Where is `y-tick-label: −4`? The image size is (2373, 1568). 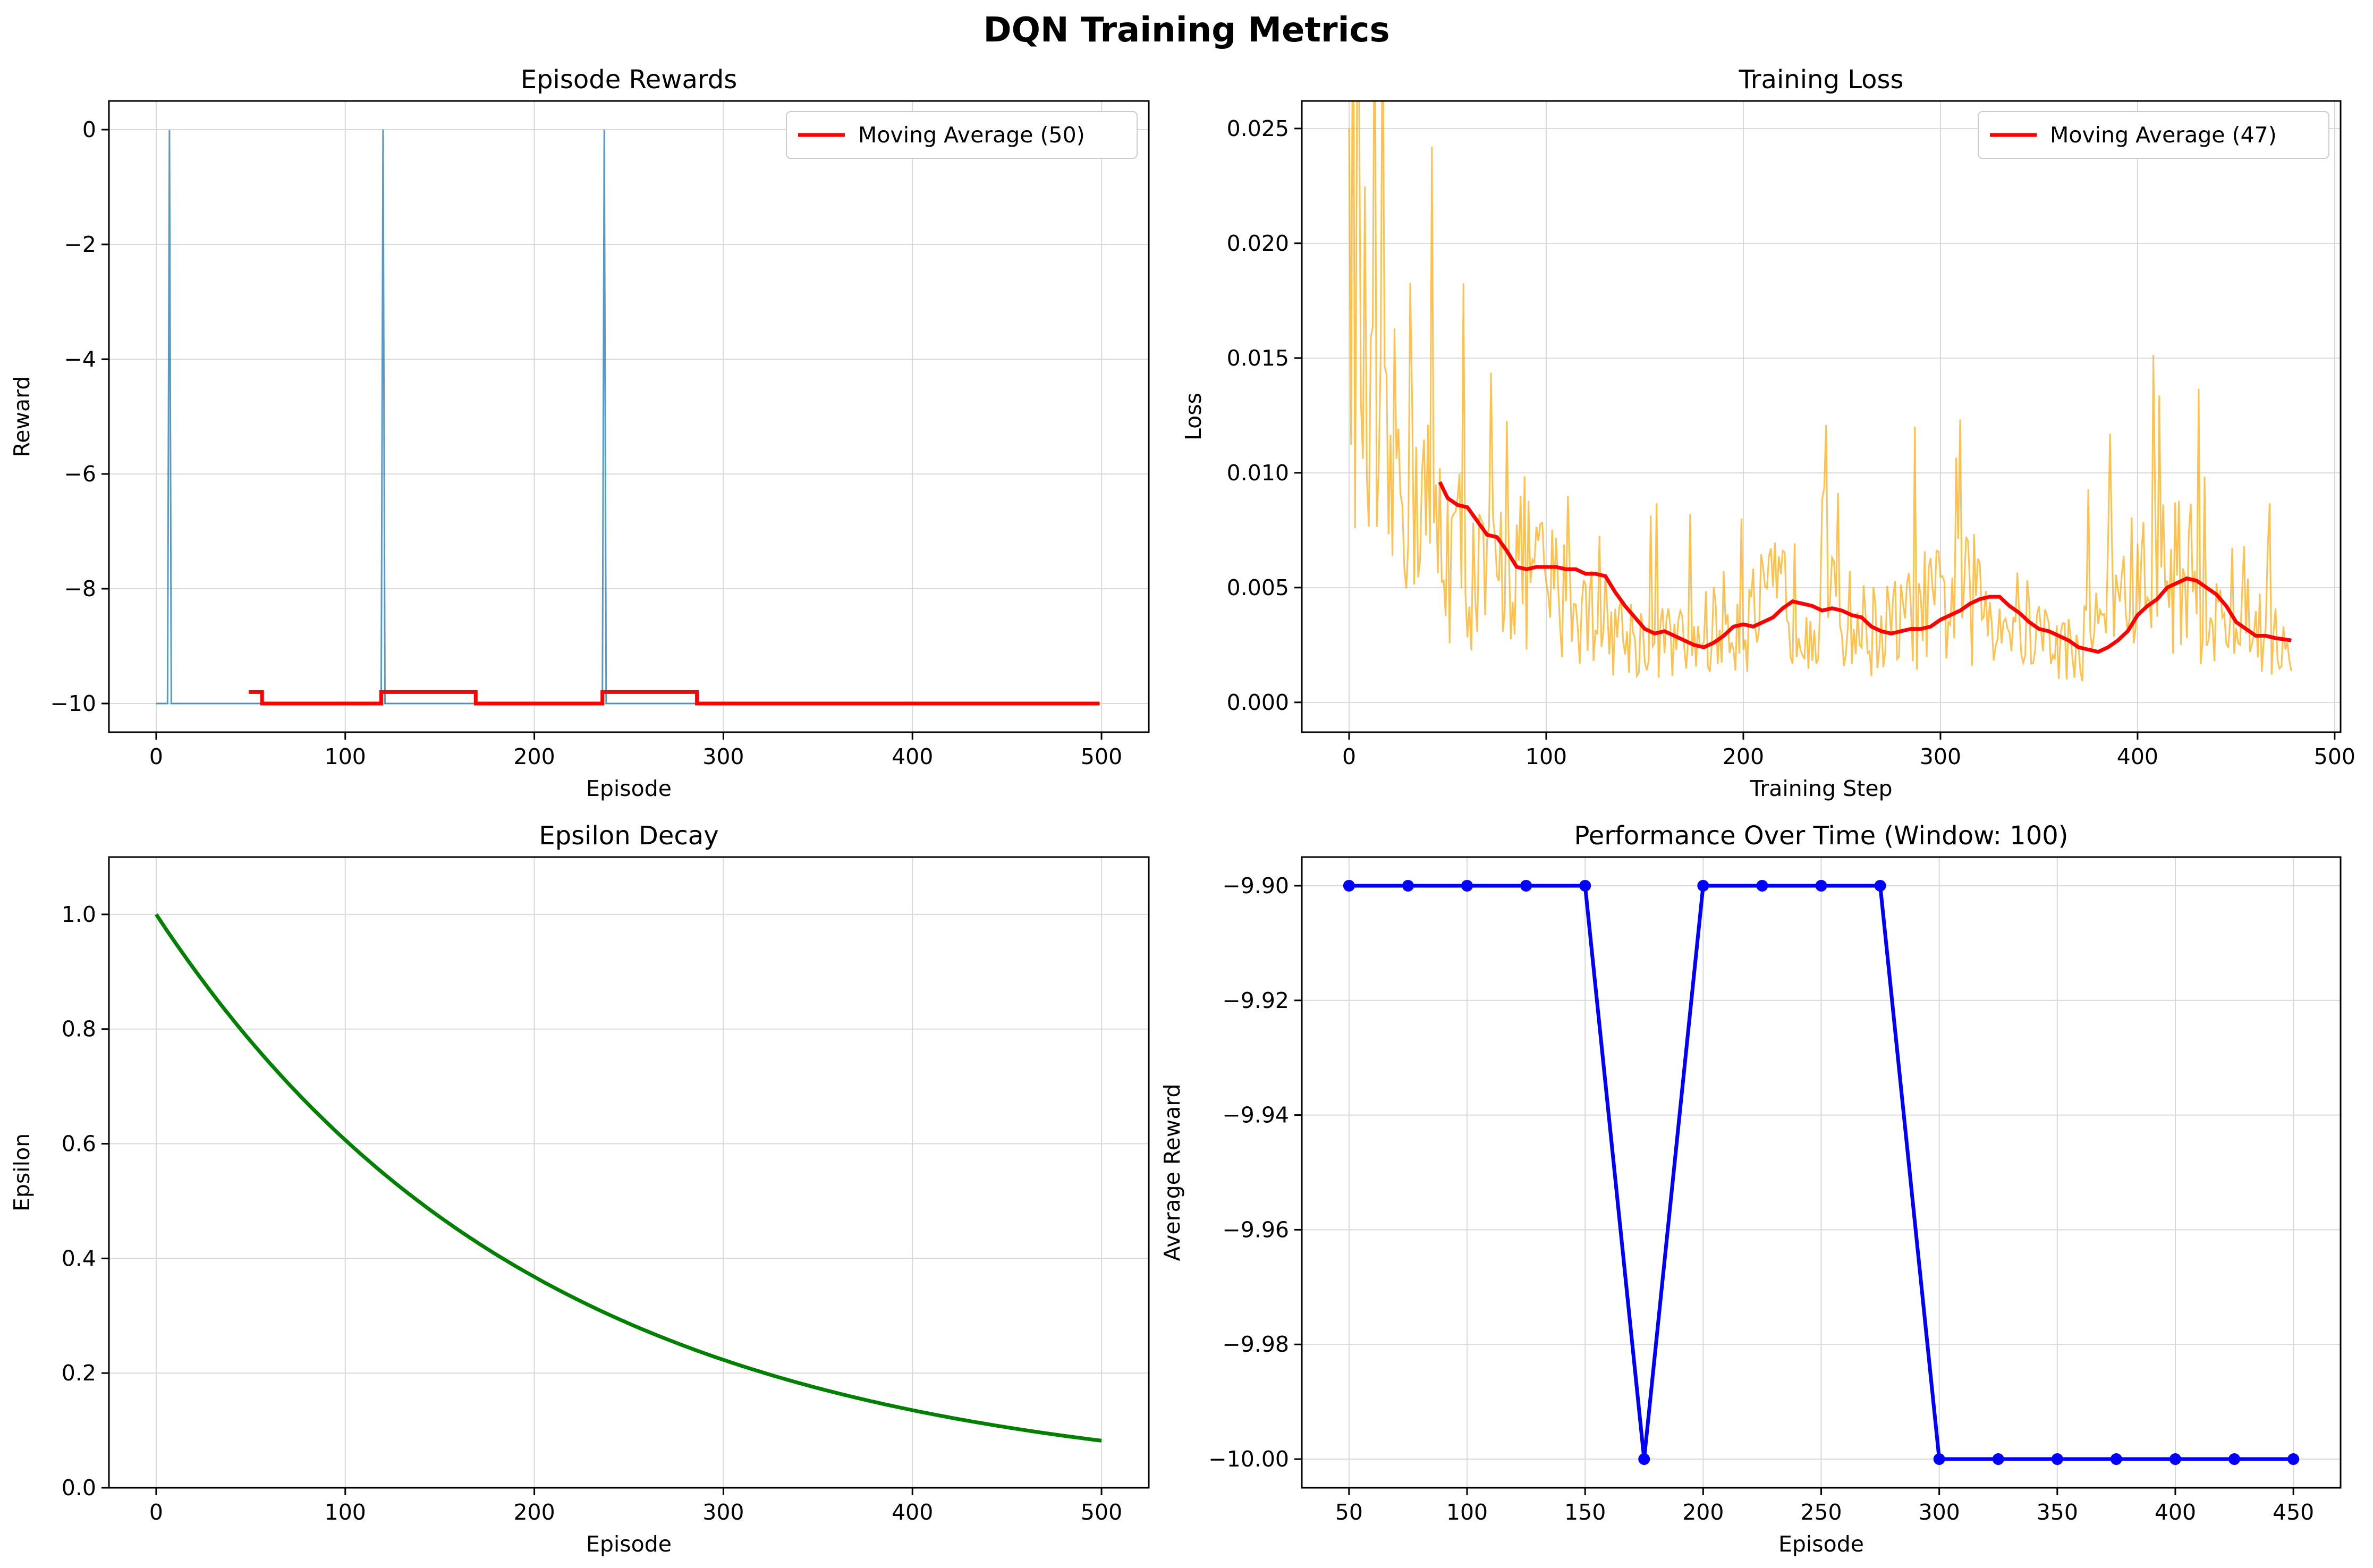 y-tick-label: −4 is located at coordinates (80, 359).